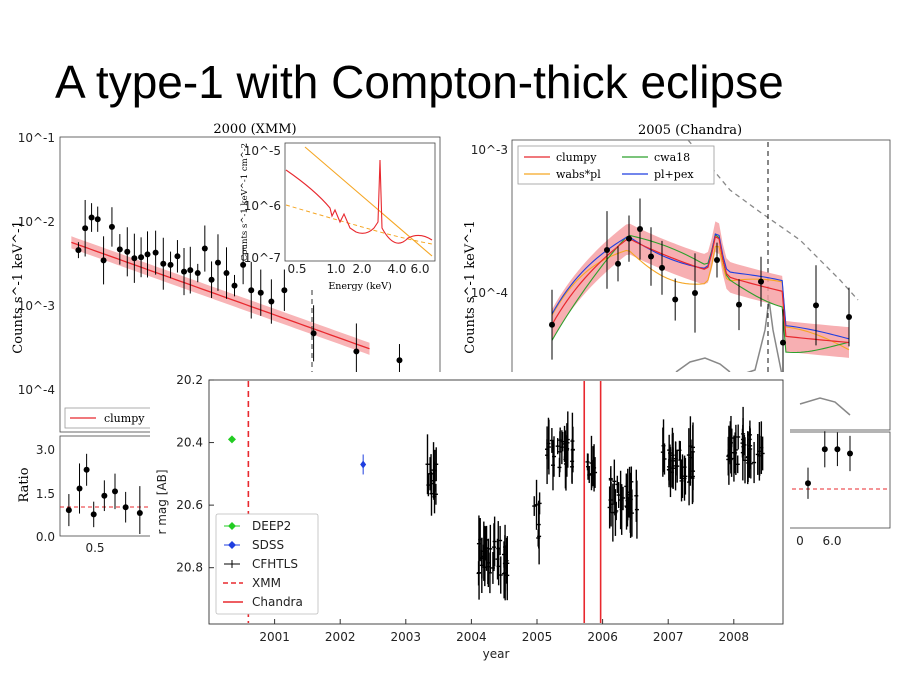  I want to click on legend-marker-sdss, so click(232, 545).